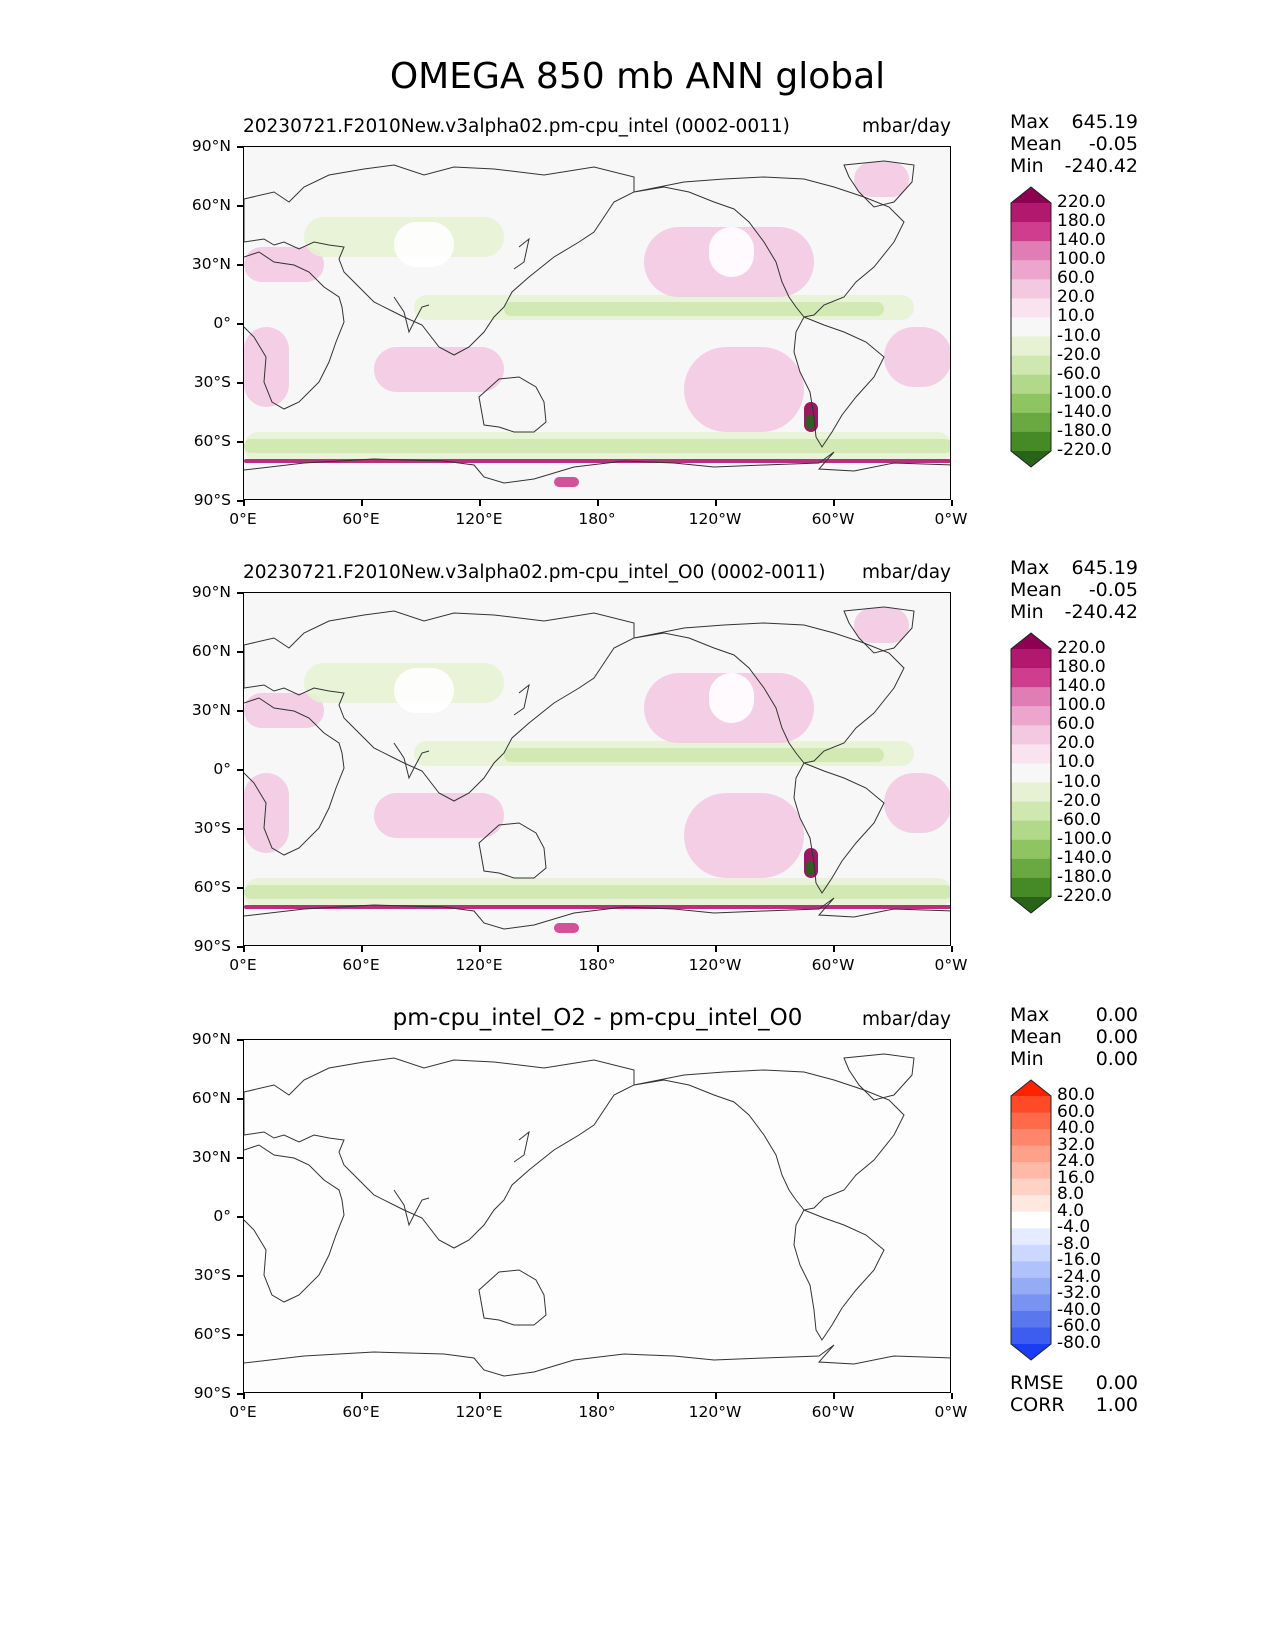 The height and width of the screenshot is (1650, 1275). Describe the element at coordinates (715, 519) in the screenshot. I see `x-tick-label: 120°W` at that location.